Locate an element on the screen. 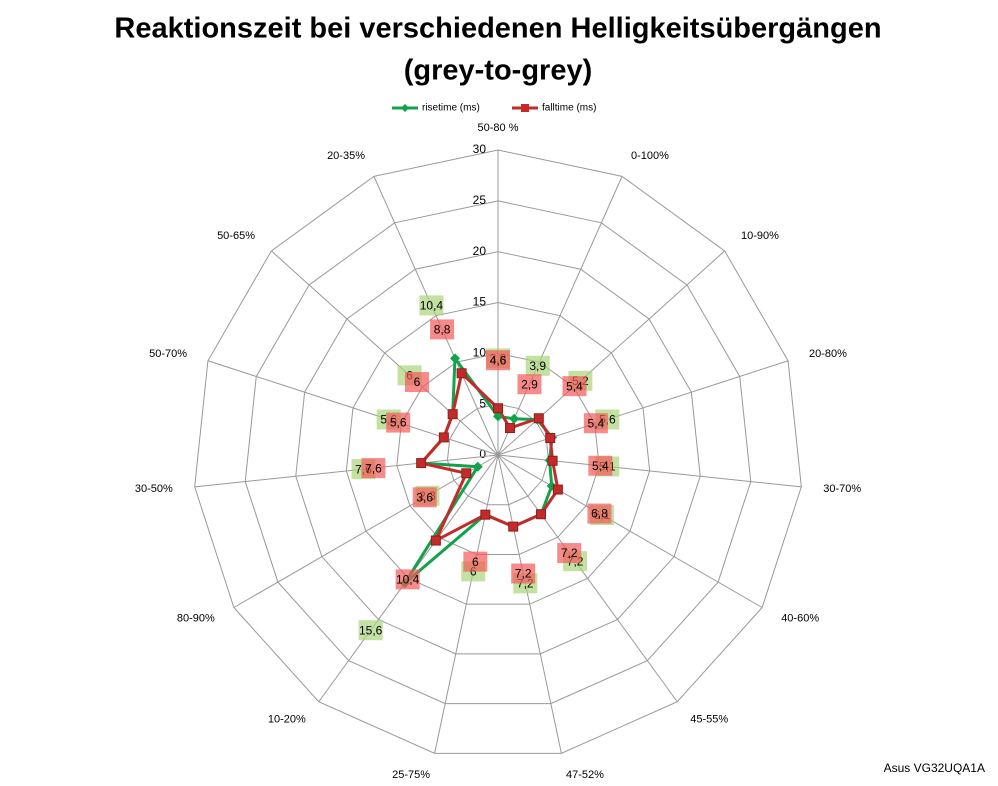  category-label: 30-50% is located at coordinates (154, 489).